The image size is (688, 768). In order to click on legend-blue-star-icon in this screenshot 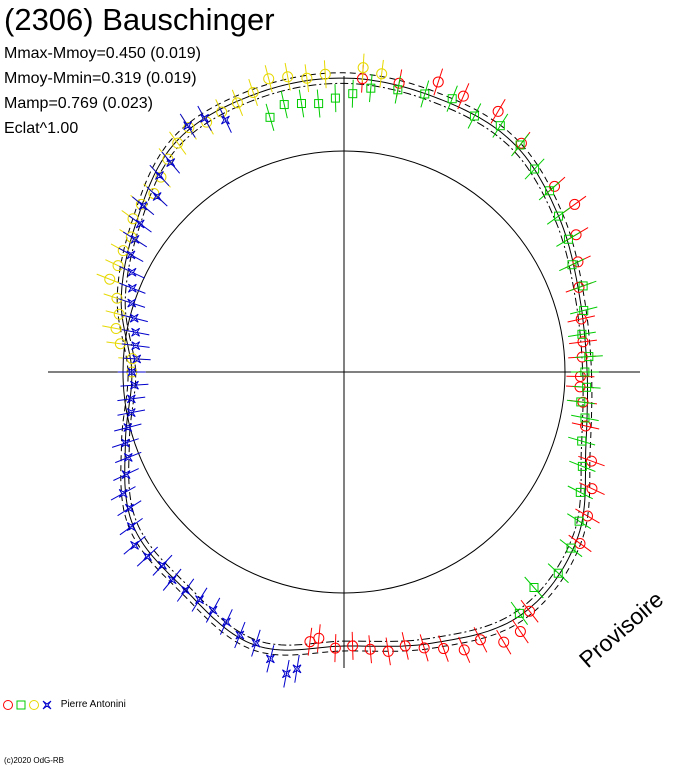, I will do `click(47, 705)`.